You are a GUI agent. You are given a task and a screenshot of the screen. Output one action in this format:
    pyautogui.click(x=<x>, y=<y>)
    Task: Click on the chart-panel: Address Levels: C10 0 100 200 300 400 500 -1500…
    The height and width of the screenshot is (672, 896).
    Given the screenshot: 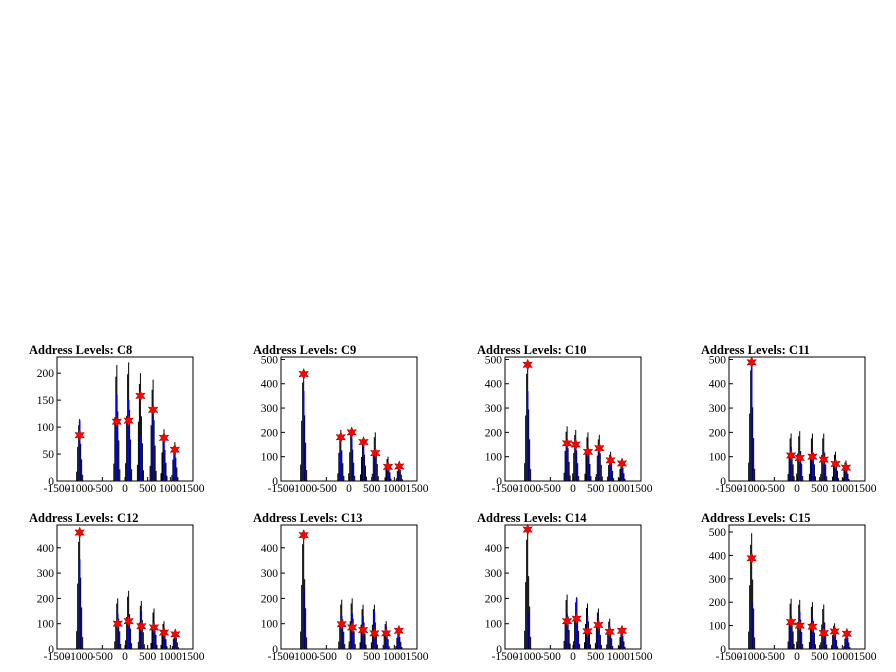 What is the action you would take?
    pyautogui.click(x=565, y=419)
    